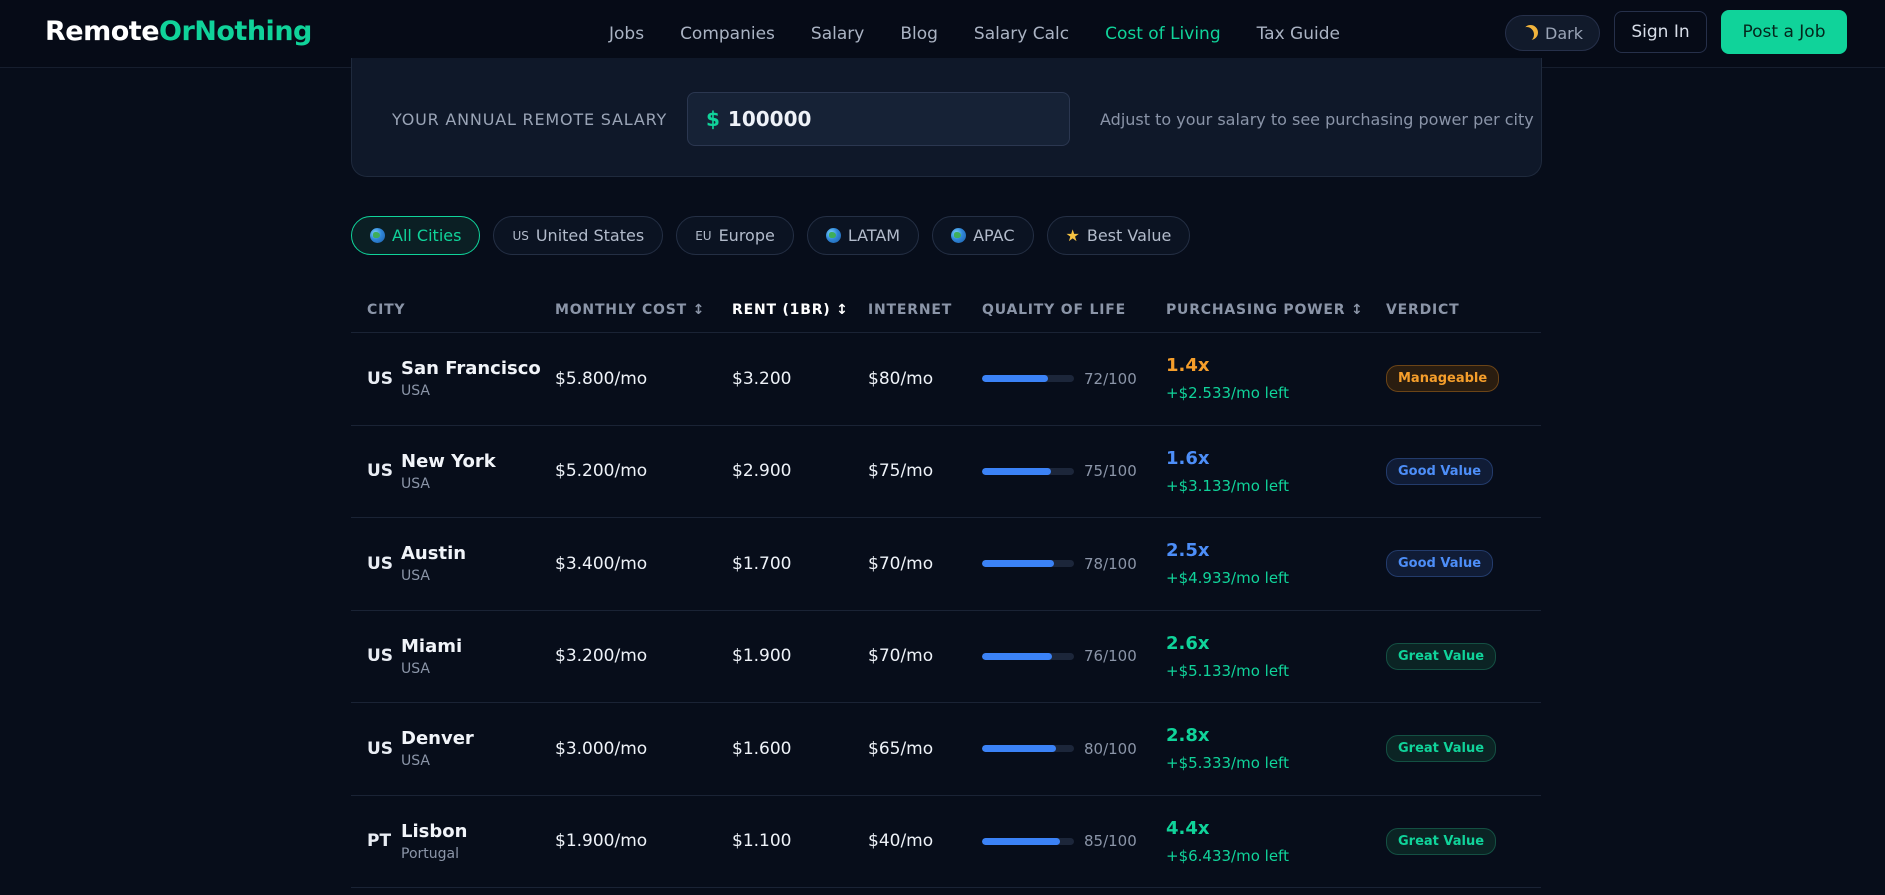 The image size is (1885, 895). I want to click on money-left-per-month: +$5.133/mo left, so click(1227, 670).